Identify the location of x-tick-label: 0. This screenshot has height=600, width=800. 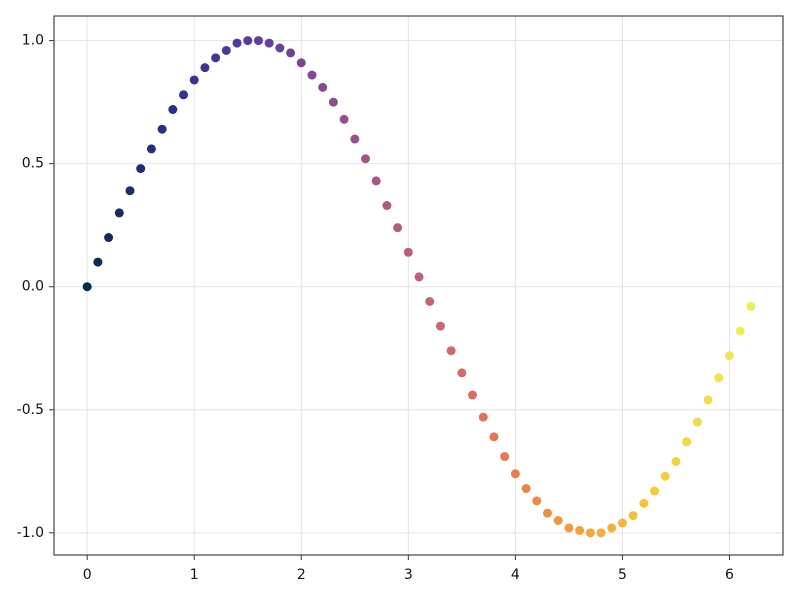
(87, 575).